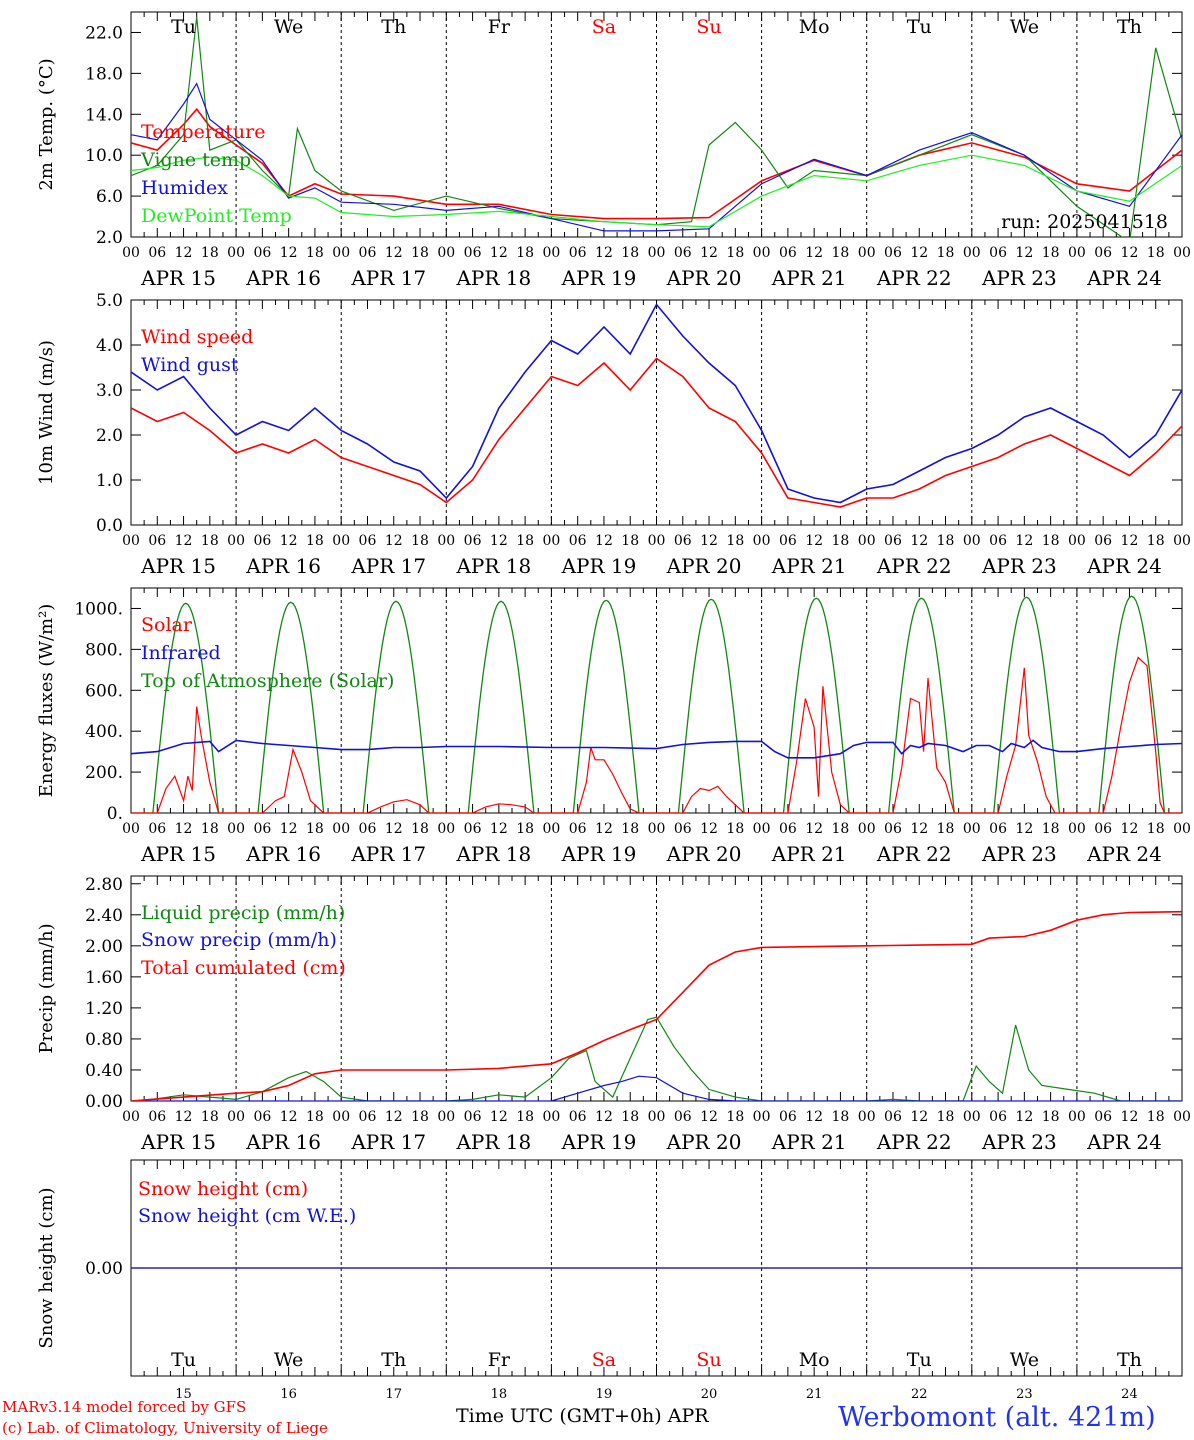  Describe the element at coordinates (104, 978) in the screenshot. I see `y-tick-label: 1.60` at that location.